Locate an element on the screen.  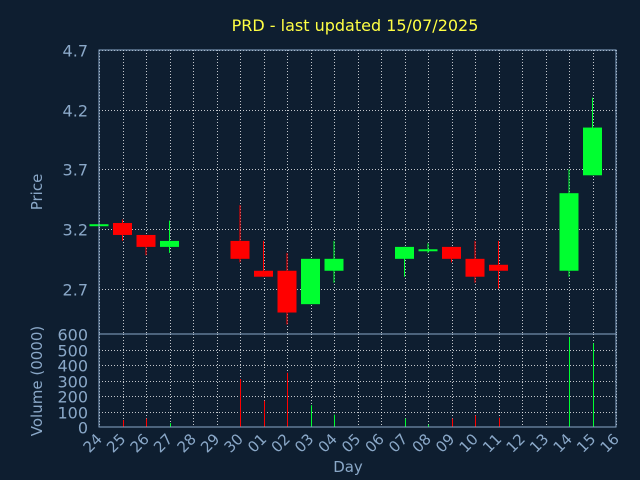
day-tick-label: 04 is located at coordinates (328, 443).